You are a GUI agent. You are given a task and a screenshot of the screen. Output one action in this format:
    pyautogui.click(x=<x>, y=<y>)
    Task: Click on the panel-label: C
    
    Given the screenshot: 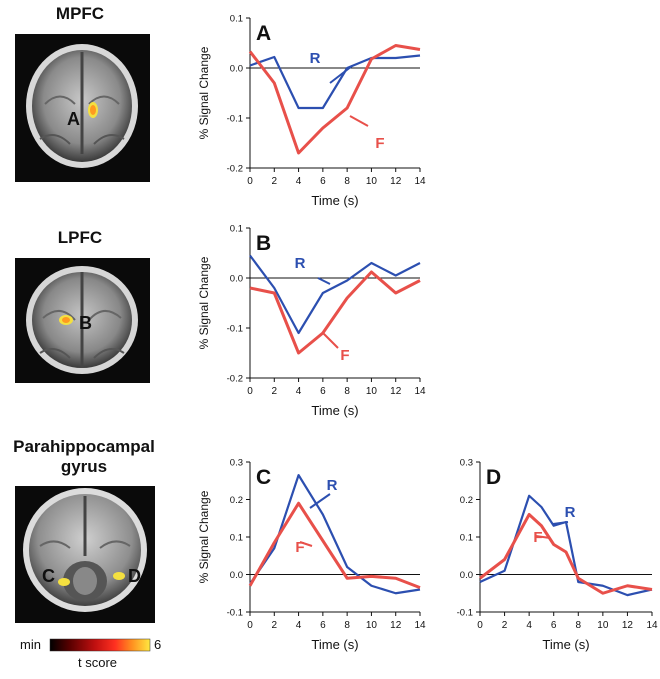 What is the action you would take?
    pyautogui.click(x=263, y=477)
    